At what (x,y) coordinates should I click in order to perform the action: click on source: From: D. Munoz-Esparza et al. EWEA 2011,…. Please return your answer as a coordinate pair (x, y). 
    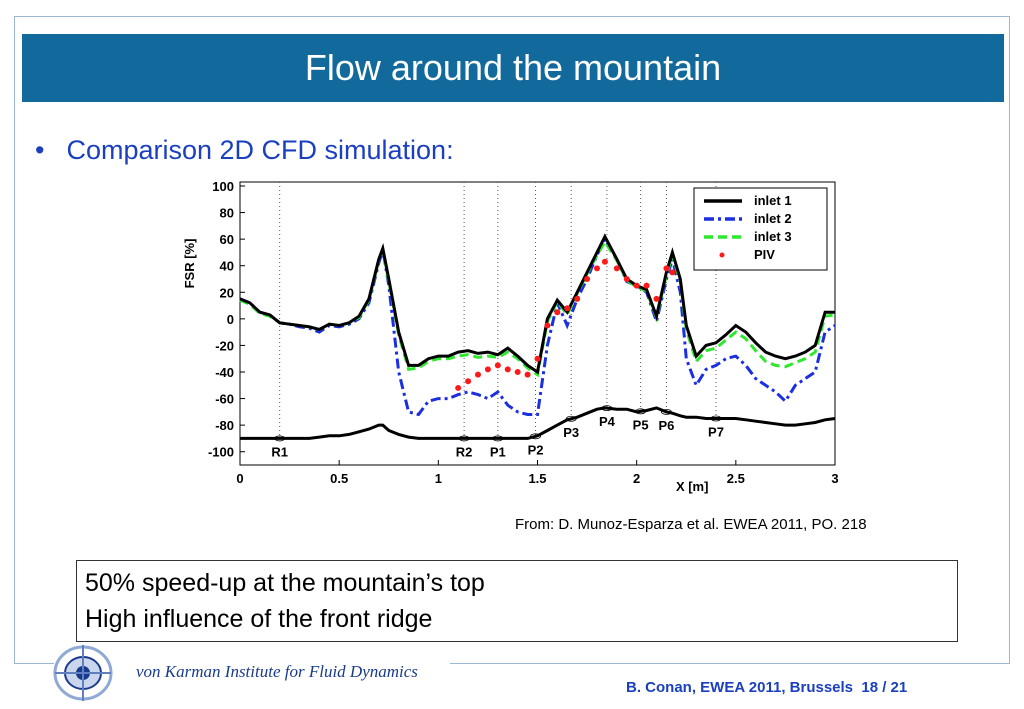
    Looking at the image, I should click on (691, 524).